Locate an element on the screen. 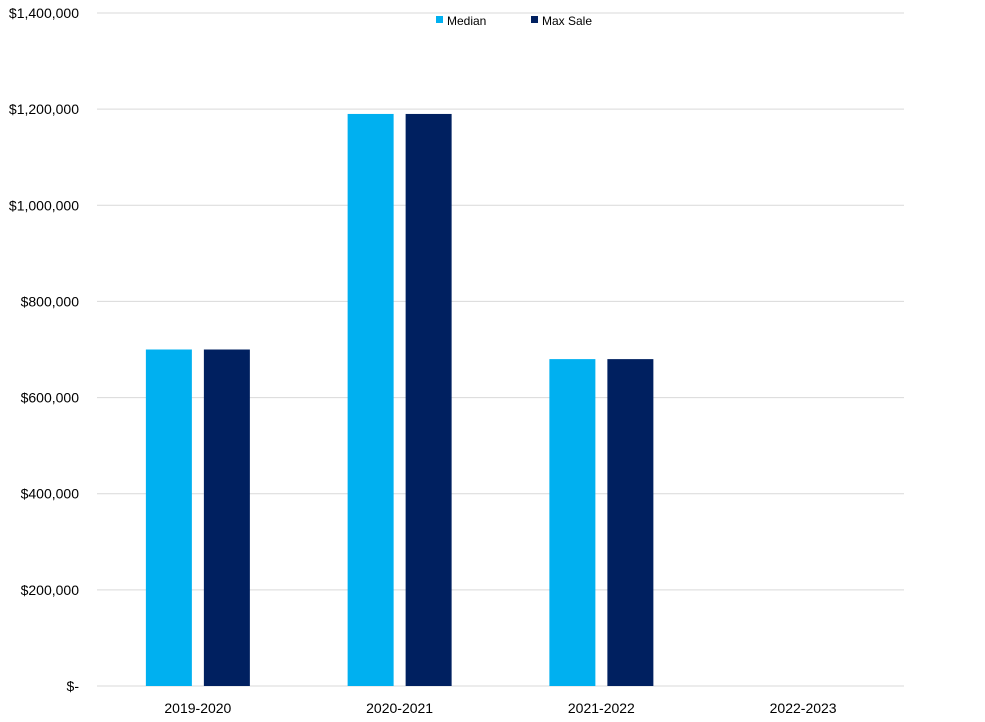  y-tick-label: $800,000 is located at coordinates (50, 301).